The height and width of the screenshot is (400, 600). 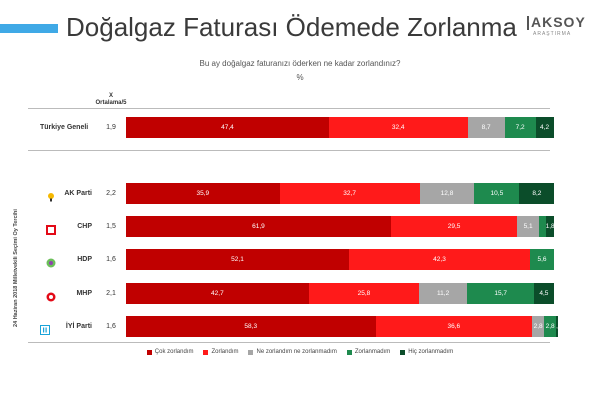 What do you see at coordinates (111, 293) in the screenshot?
I see `row-mean-value: 2,1` at bounding box center [111, 293].